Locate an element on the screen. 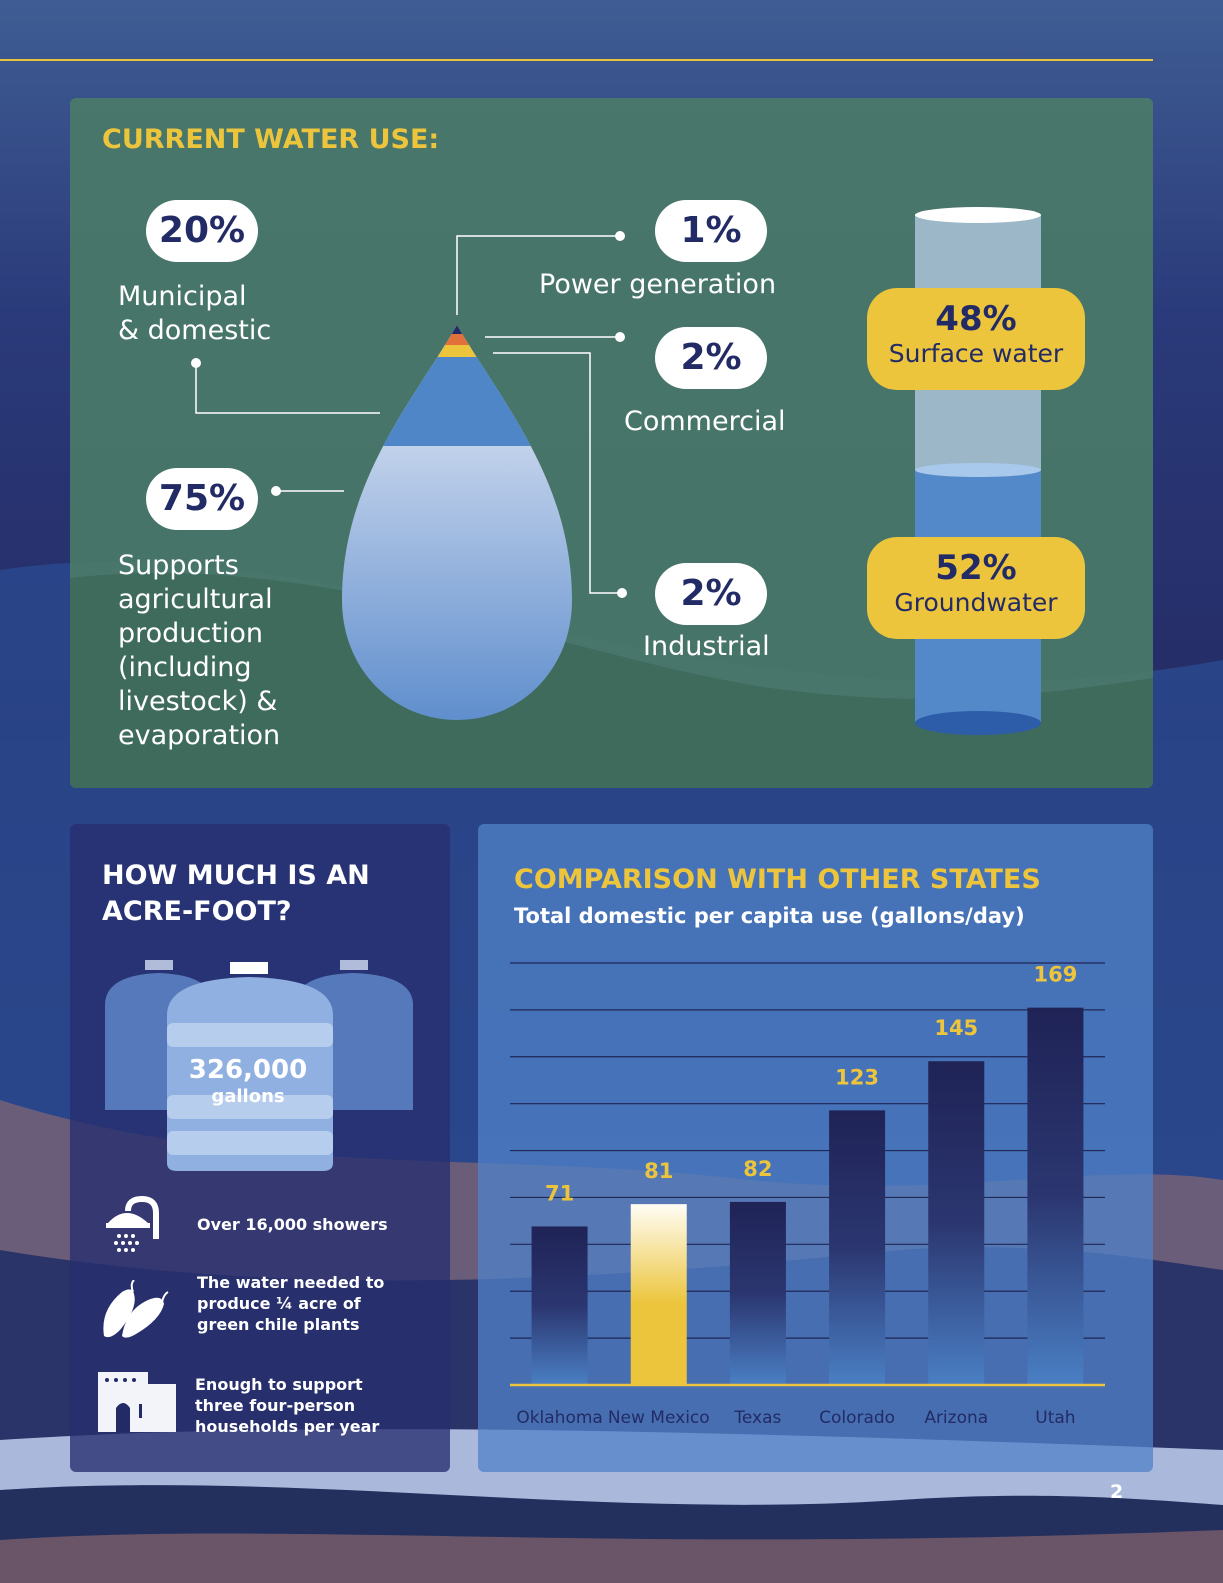 This screenshot has width=1223, height=1583. groundwater-badge: 52% Groundwater is located at coordinates (976, 588).